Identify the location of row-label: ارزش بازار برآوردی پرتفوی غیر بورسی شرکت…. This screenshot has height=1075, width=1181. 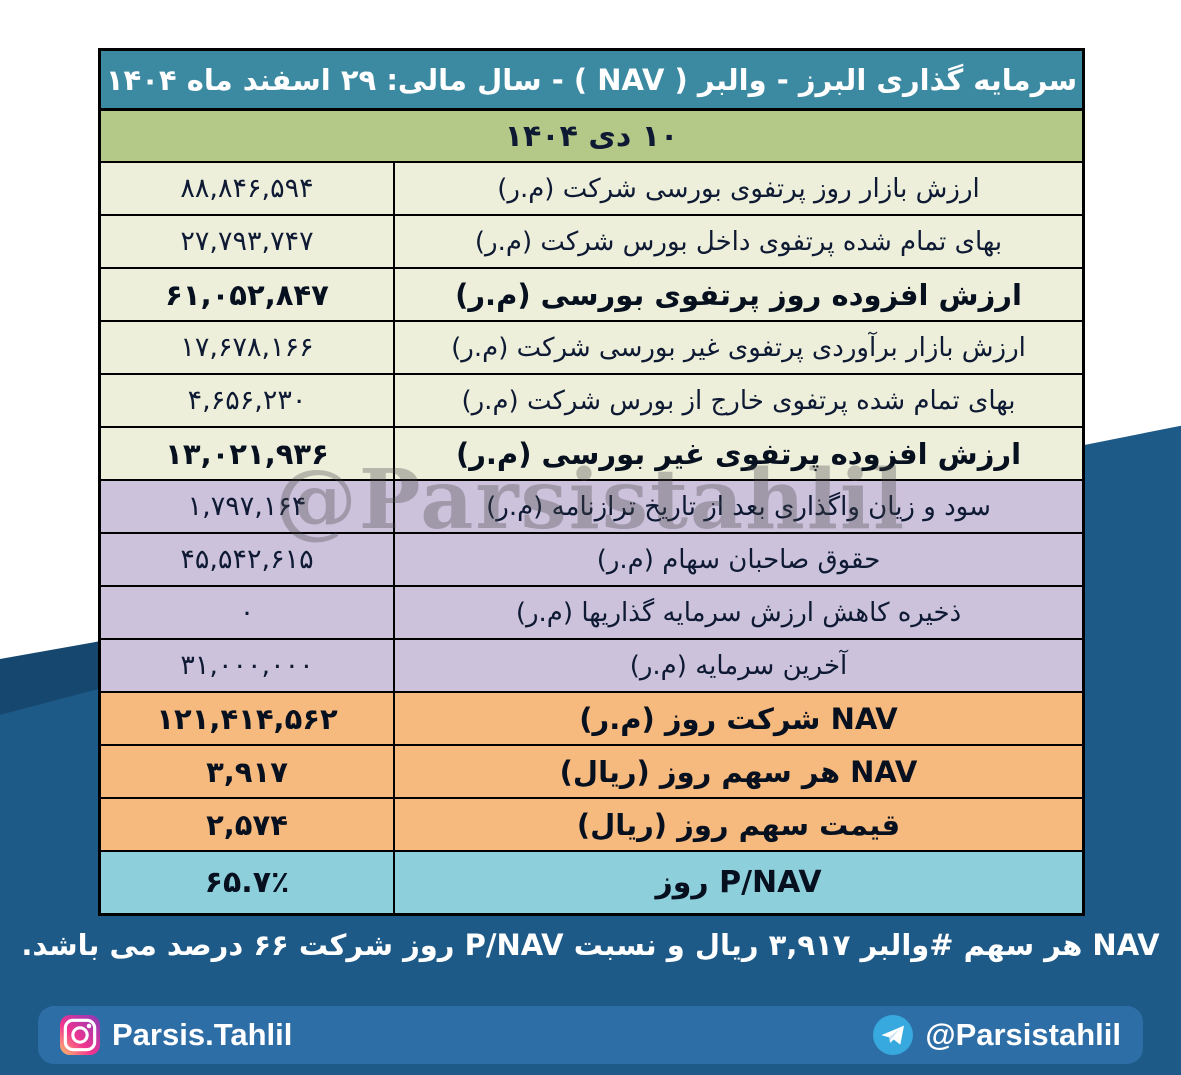
(737, 347).